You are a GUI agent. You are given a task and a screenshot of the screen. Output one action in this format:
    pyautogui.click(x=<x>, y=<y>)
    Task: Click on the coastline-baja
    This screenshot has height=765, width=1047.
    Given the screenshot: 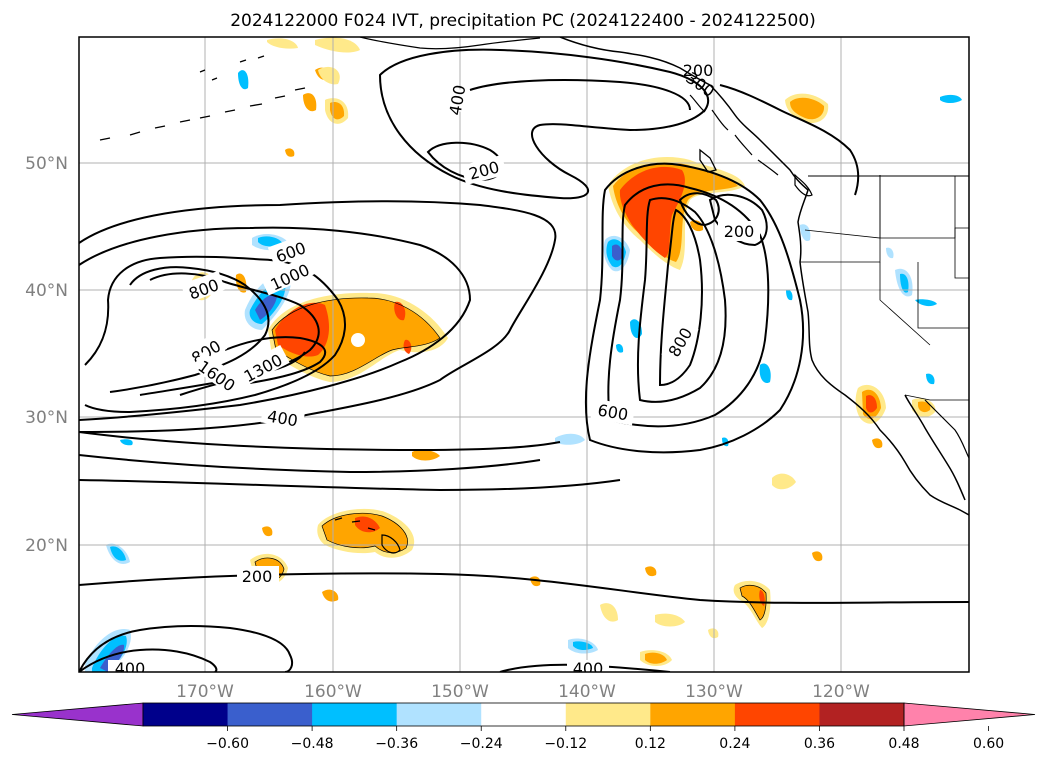 What is the action you would take?
    pyautogui.click(x=935, y=447)
    